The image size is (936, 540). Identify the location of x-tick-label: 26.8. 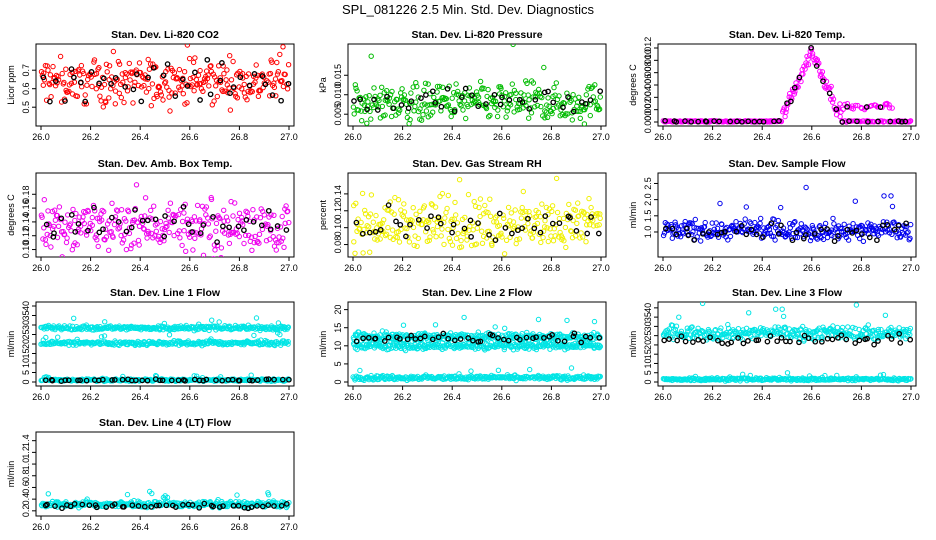
(552, 268).